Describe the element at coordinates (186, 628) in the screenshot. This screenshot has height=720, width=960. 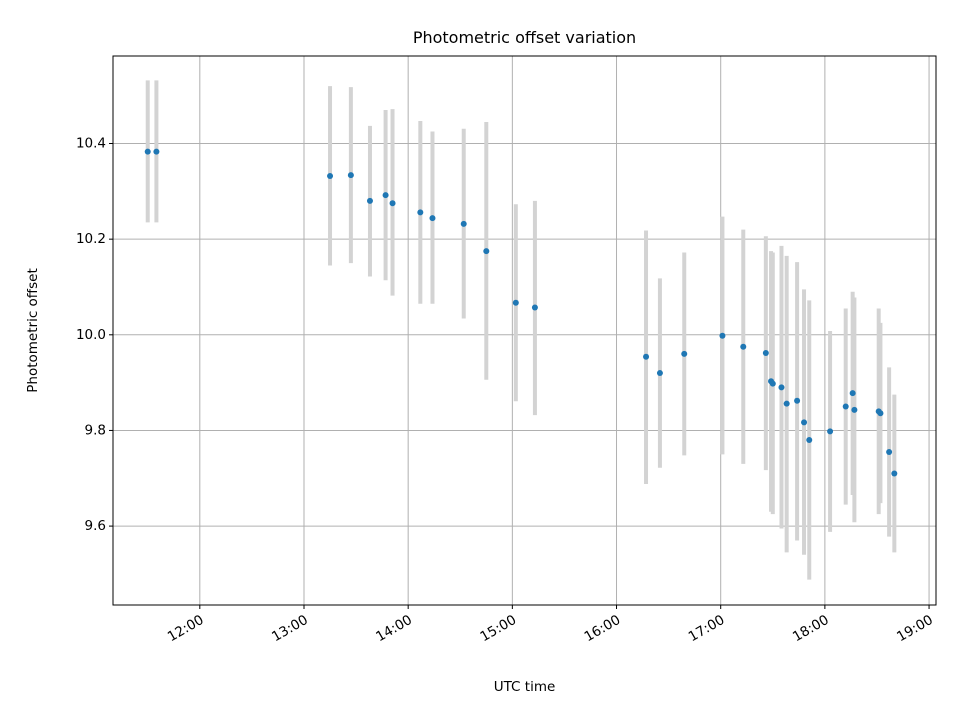
I see `x-tick-label: 12:00` at that location.